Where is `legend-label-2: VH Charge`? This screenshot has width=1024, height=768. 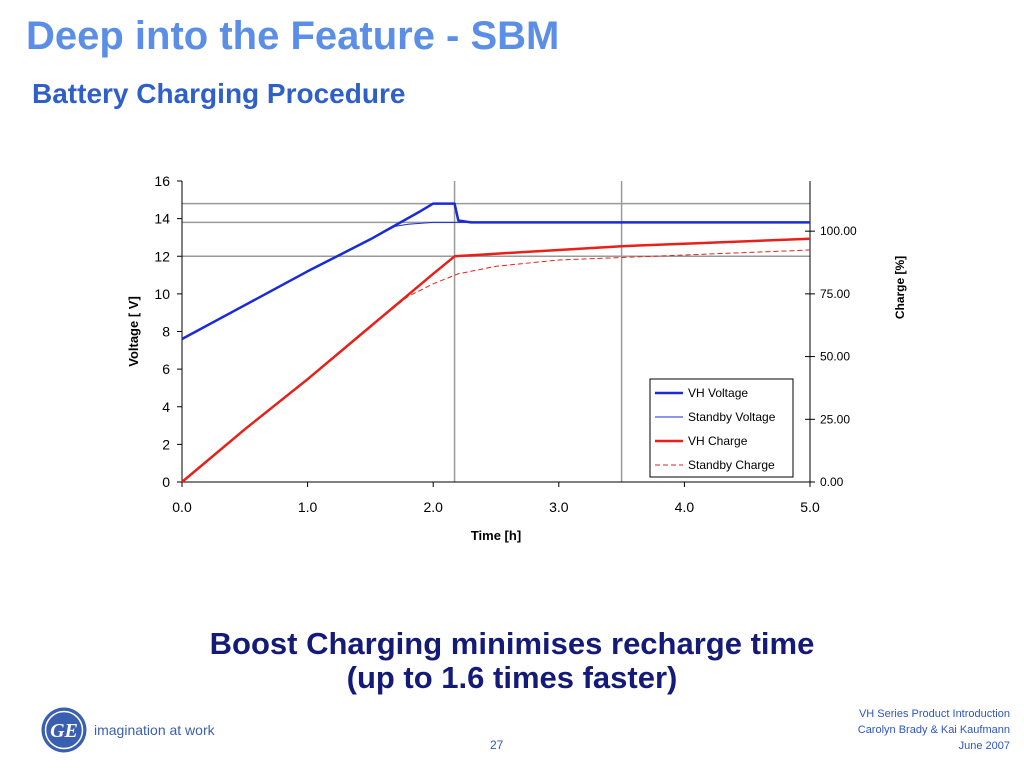
legend-label-2: VH Charge is located at coordinates (718, 441).